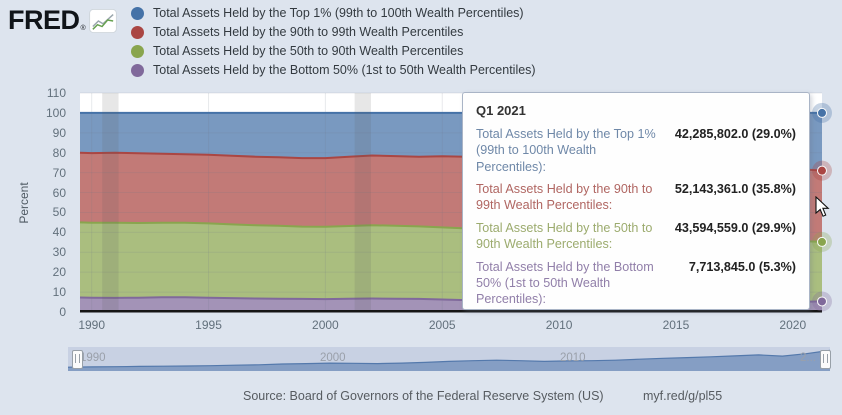 This screenshot has height=415, width=842. I want to click on y-tick-label: 110, so click(56, 93).